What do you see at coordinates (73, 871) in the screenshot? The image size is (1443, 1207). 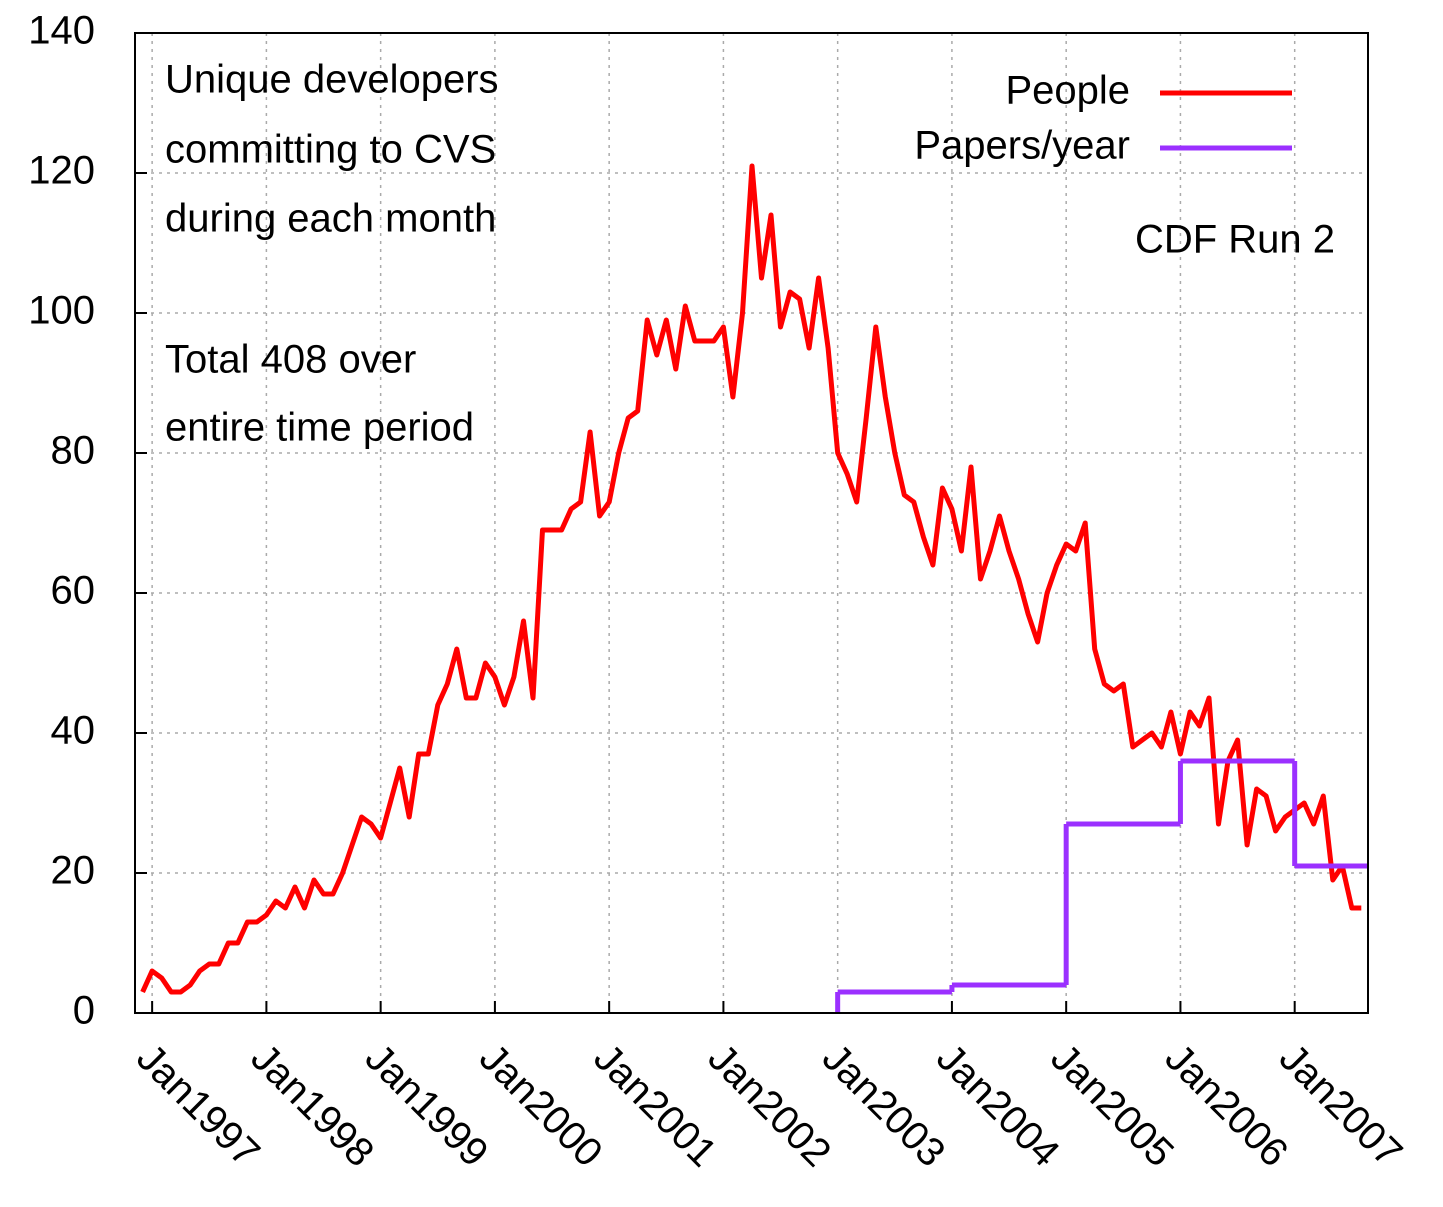 I see `y-tick-label: 20` at bounding box center [73, 871].